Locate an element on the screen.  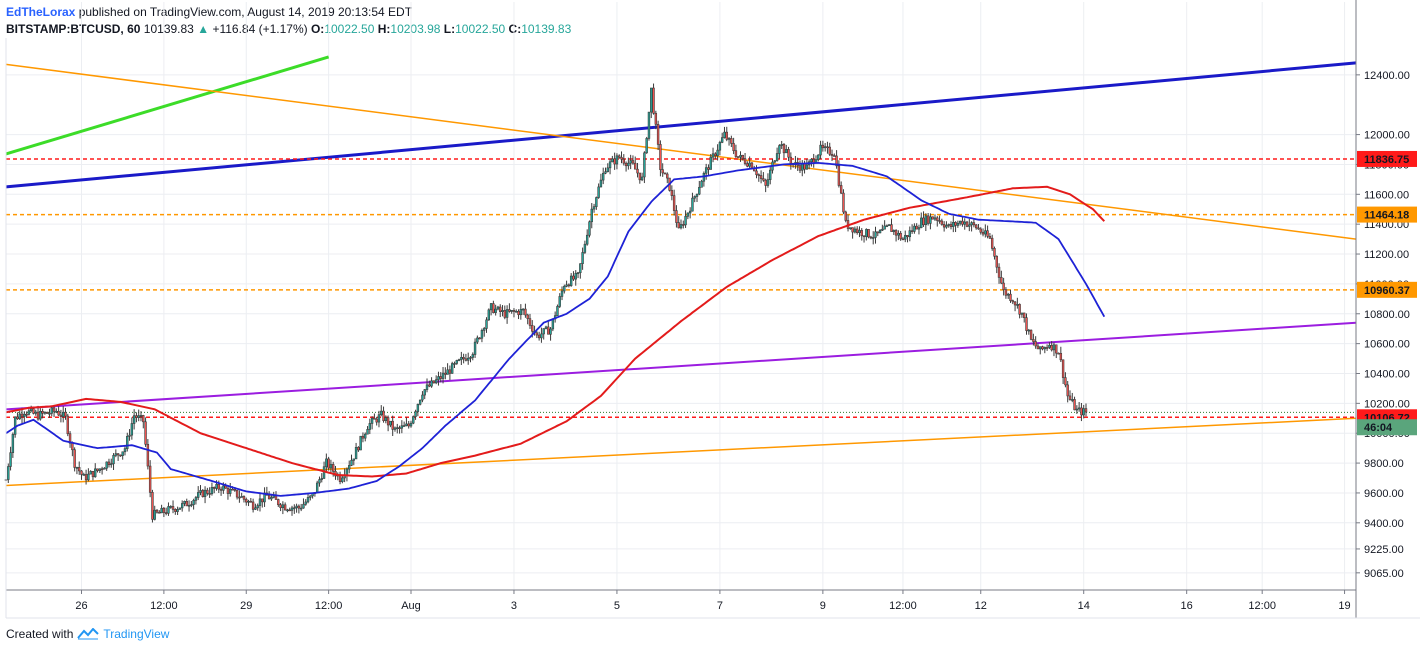
orange-level-label-bg is located at coordinates (1387, 214).